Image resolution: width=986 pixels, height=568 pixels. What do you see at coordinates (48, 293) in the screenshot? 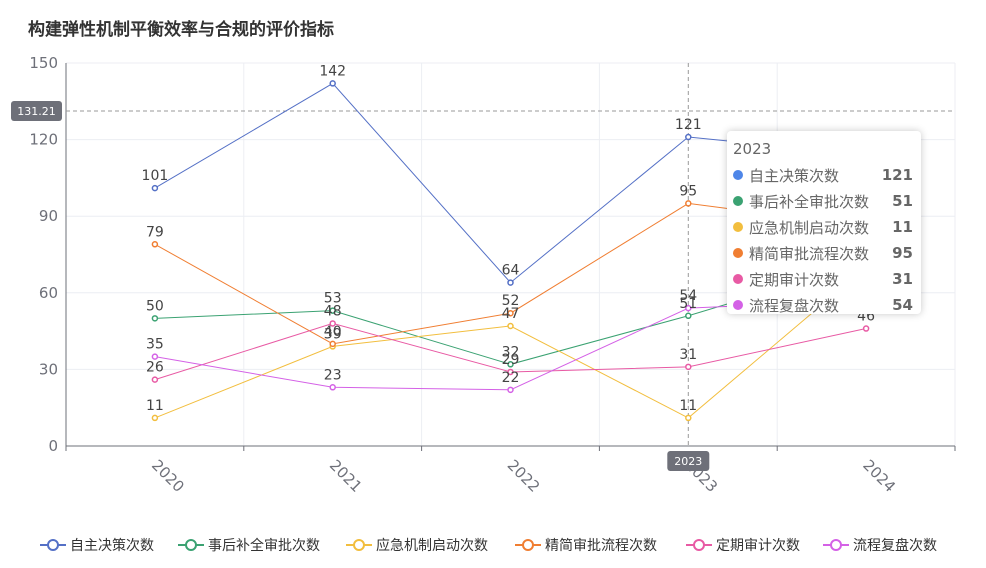
I see `y-tick-label: 60` at bounding box center [48, 293].